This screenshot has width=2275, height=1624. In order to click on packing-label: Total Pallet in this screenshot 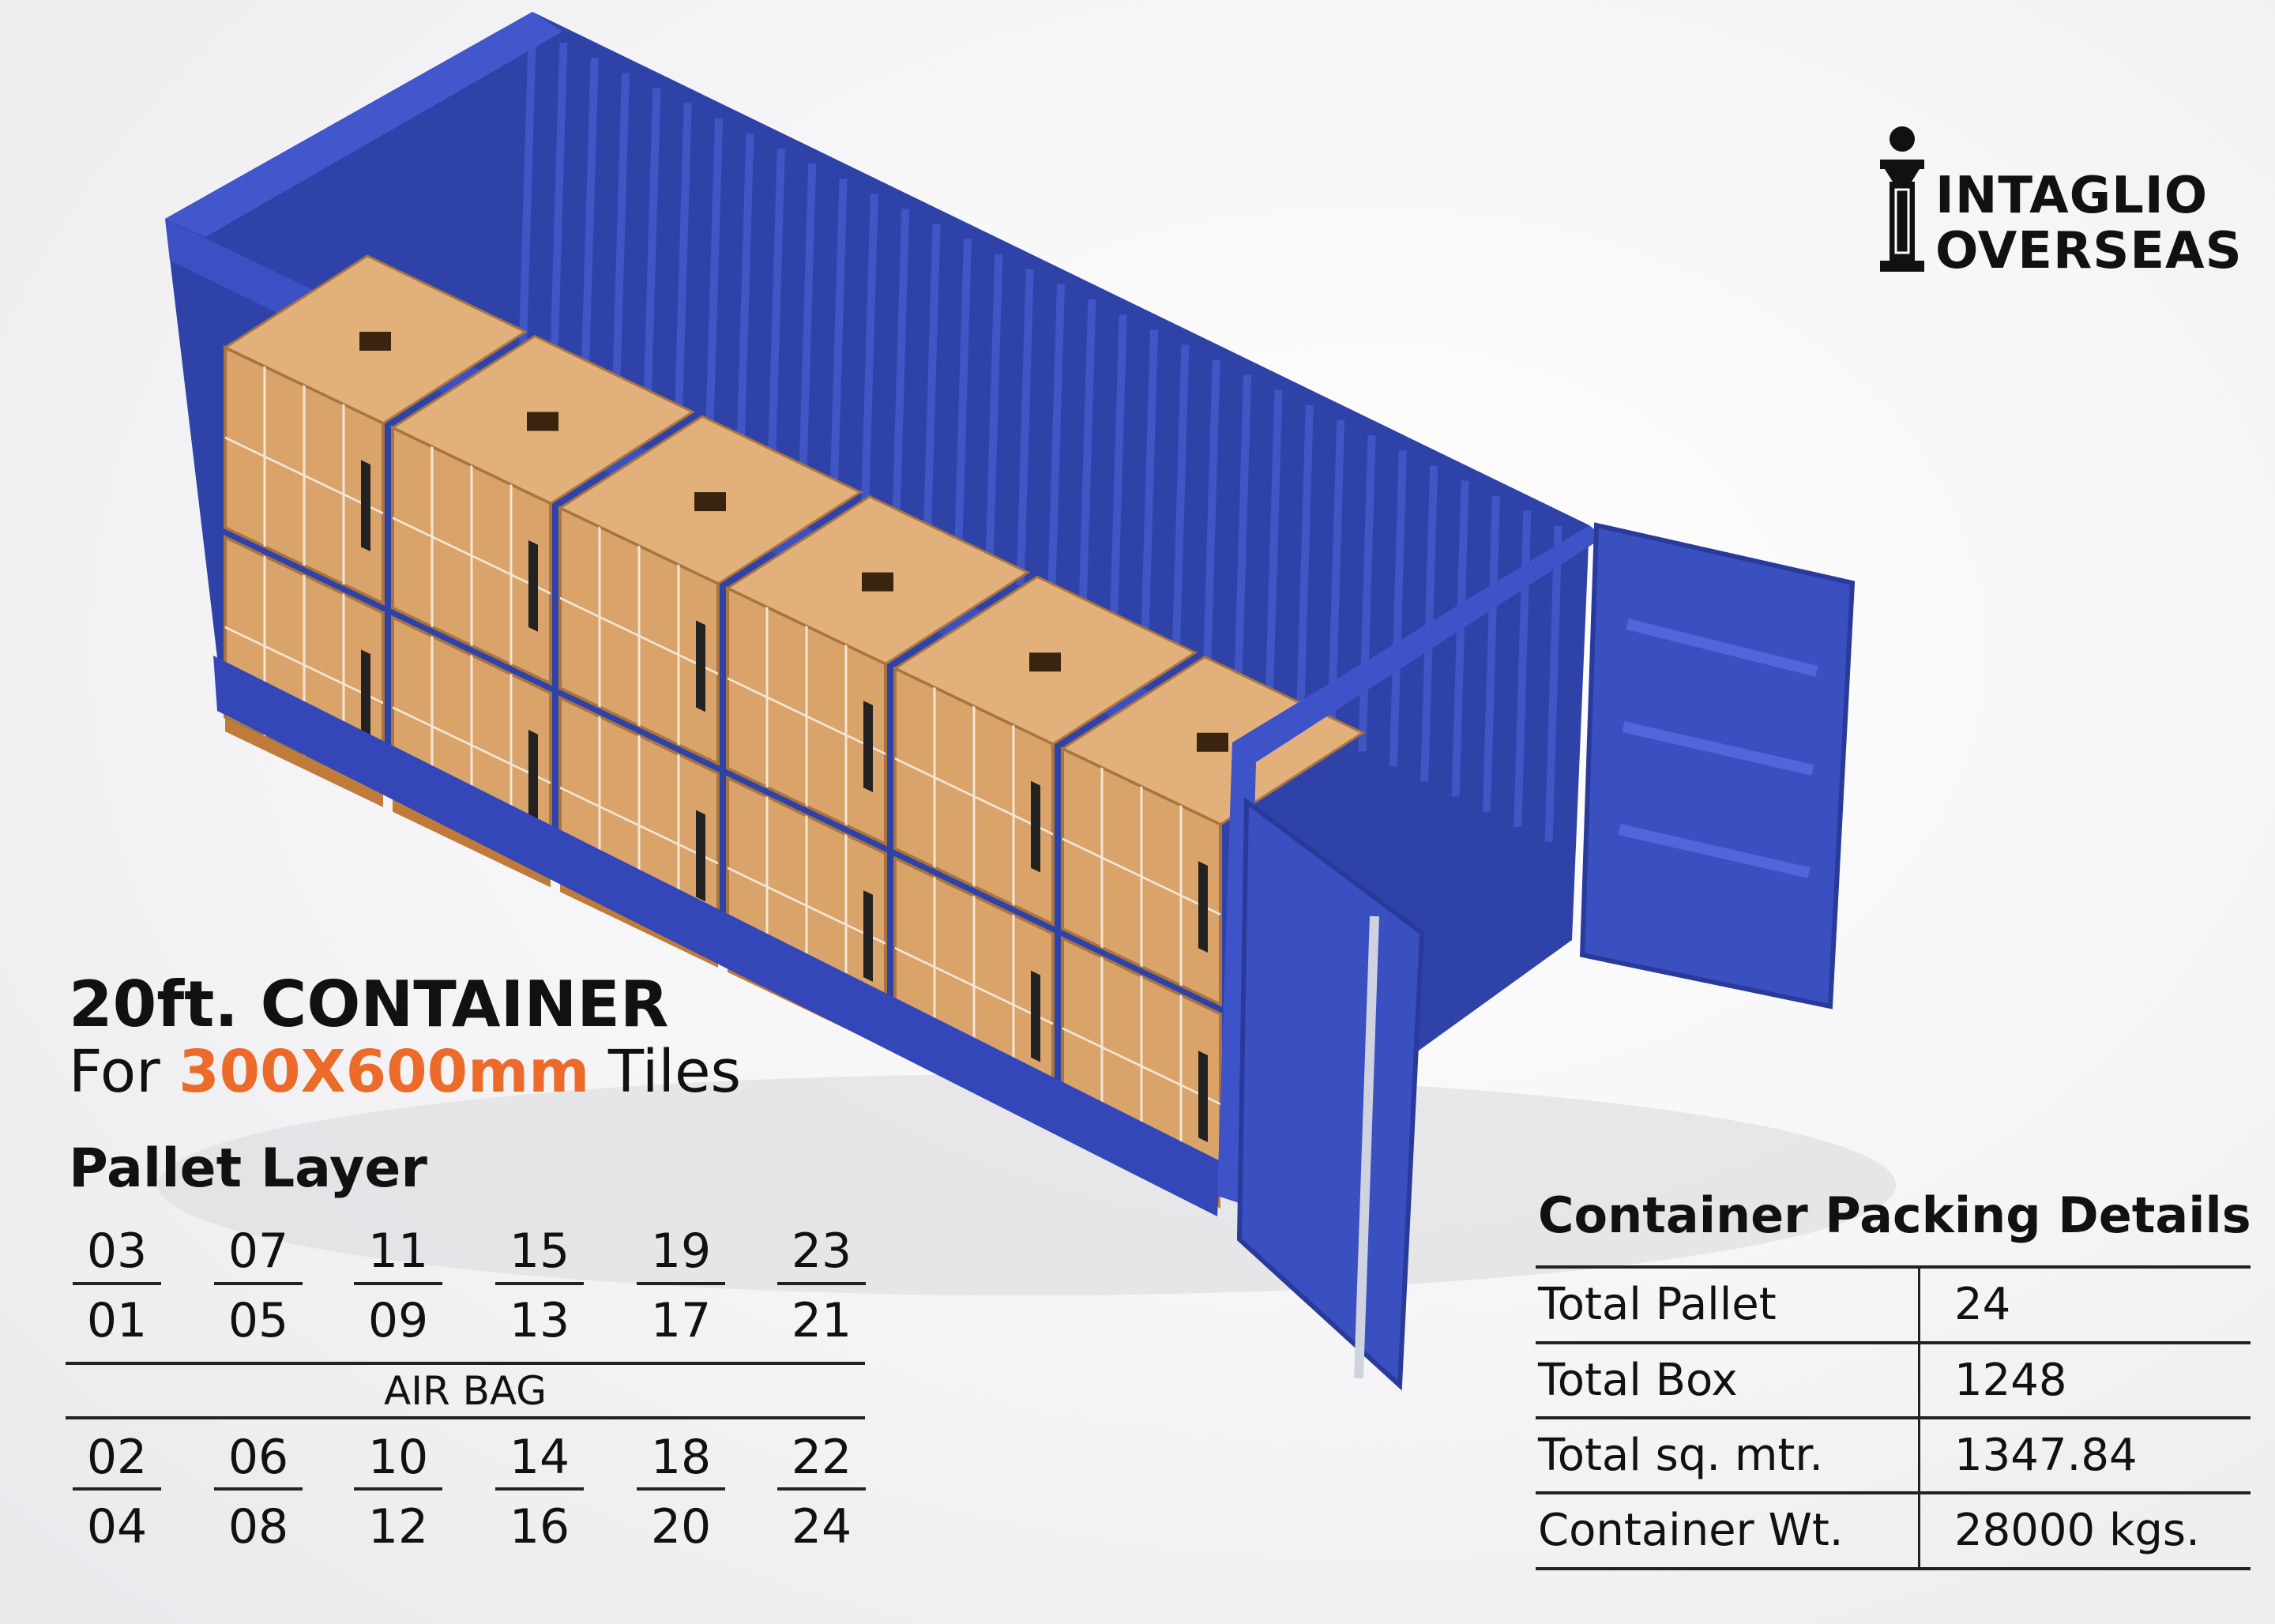, I will do `click(1657, 1304)`.